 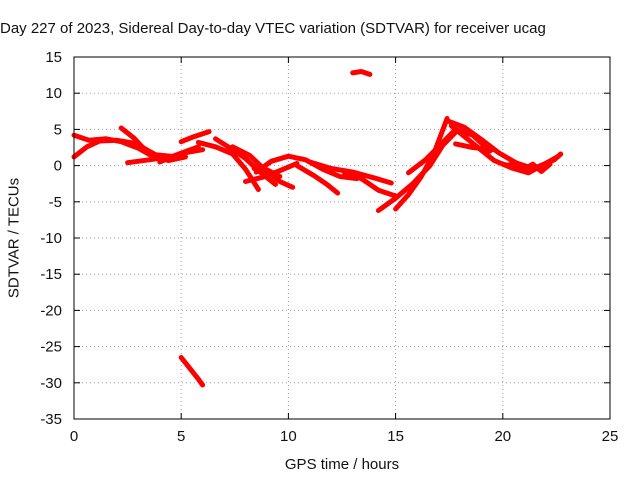 What do you see at coordinates (53, 57) in the screenshot?
I see `y-tick-label: 15` at bounding box center [53, 57].